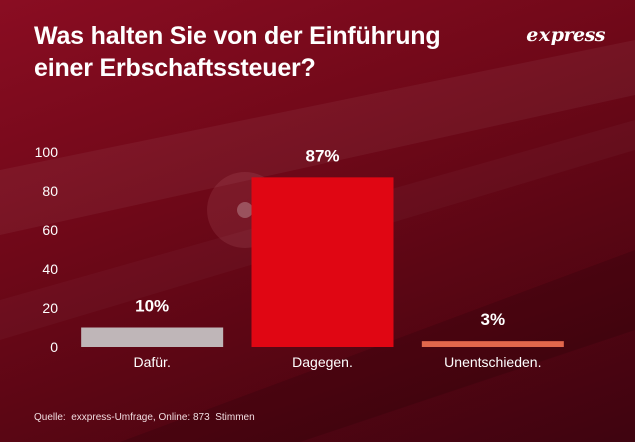  Describe the element at coordinates (322, 262) in the screenshot. I see `bar-dagegen` at that location.